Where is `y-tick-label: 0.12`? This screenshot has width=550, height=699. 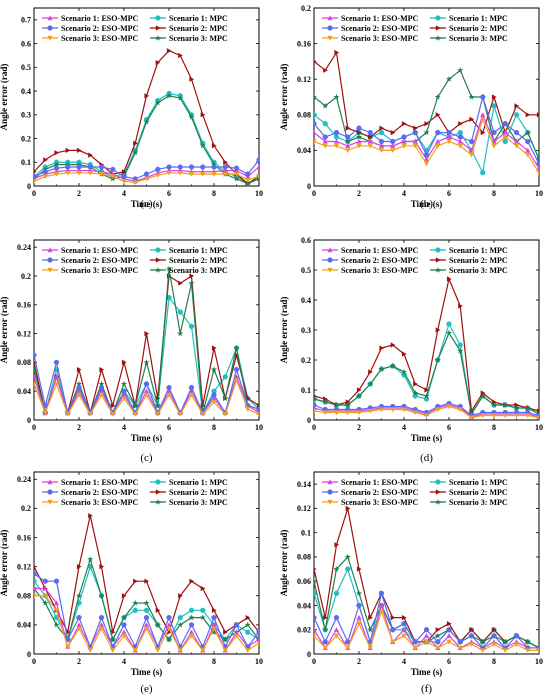
y-tick-label: 0.12 is located at coordinates (304, 508).